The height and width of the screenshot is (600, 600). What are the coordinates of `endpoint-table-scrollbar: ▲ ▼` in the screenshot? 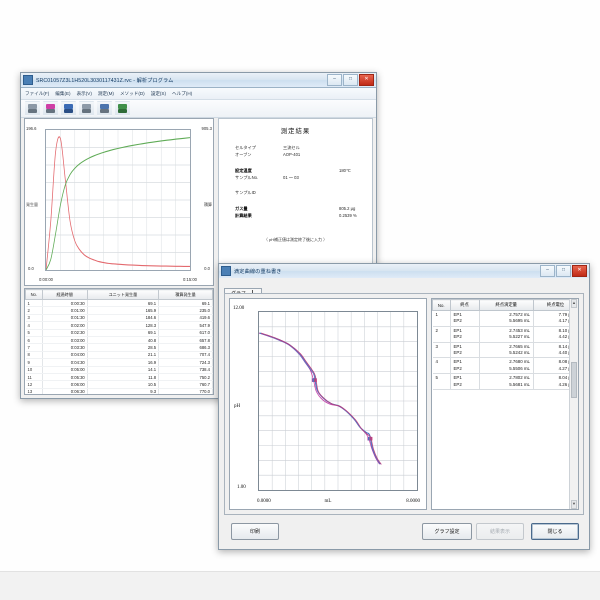 It's located at (573, 404).